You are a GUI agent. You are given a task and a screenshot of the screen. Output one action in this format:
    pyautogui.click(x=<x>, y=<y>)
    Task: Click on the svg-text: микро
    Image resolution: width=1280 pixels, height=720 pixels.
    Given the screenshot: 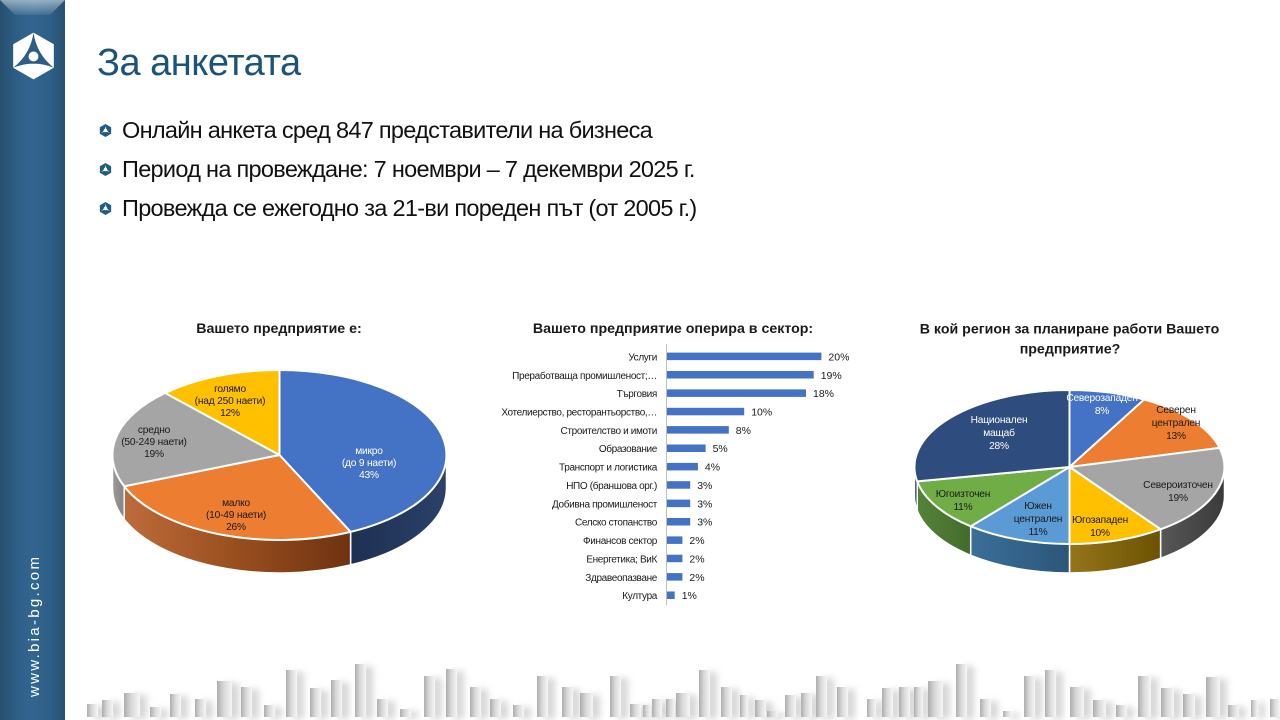 What is the action you would take?
    pyautogui.click(x=369, y=451)
    